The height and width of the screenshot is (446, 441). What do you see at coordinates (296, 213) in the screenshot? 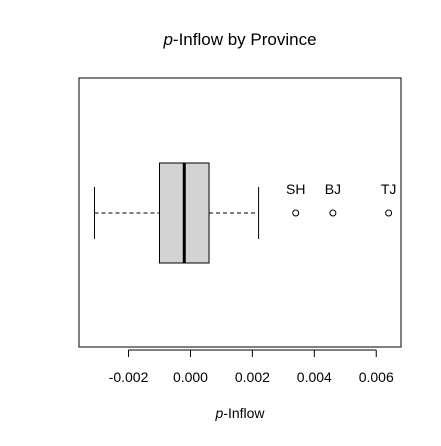
I see `outlier-point-sh` at bounding box center [296, 213].